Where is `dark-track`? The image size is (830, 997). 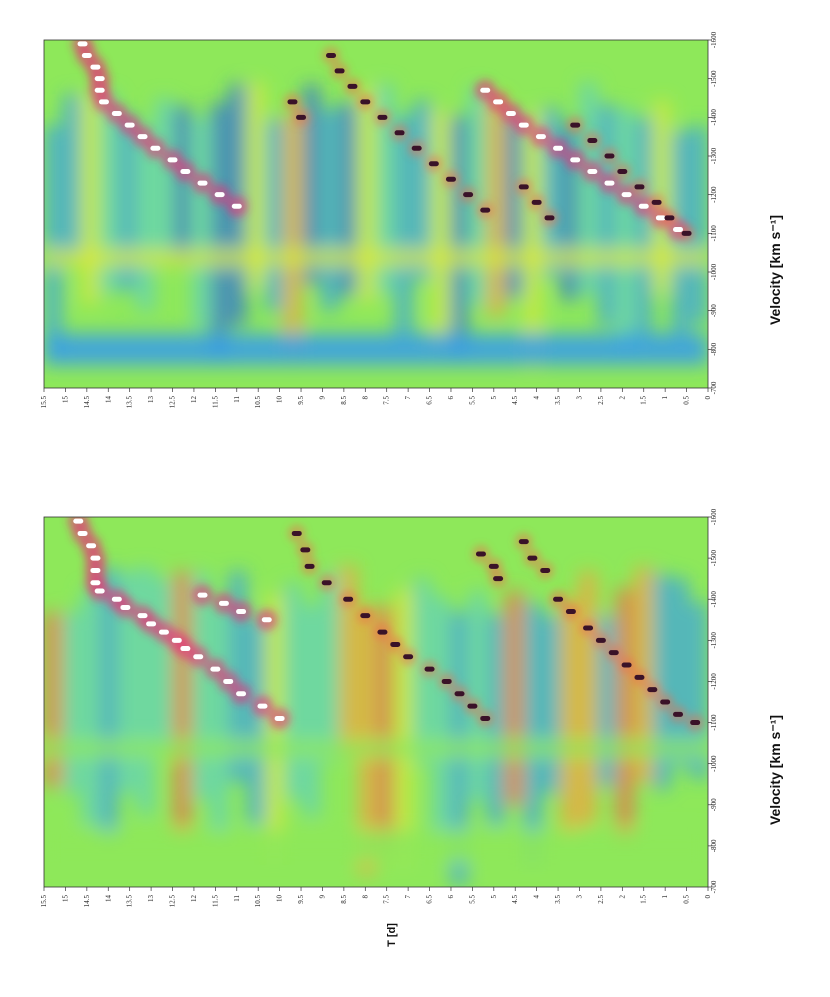 dark-track is located at coordinates (489, 144).